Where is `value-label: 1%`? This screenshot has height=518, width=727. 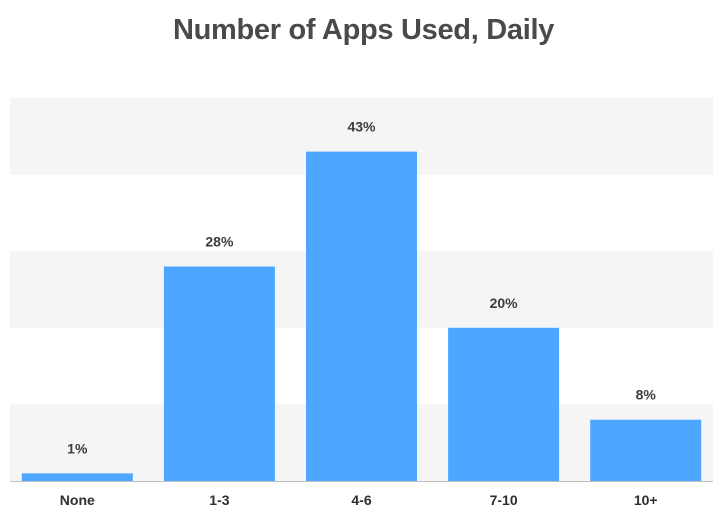
value-label: 1% is located at coordinates (77, 448).